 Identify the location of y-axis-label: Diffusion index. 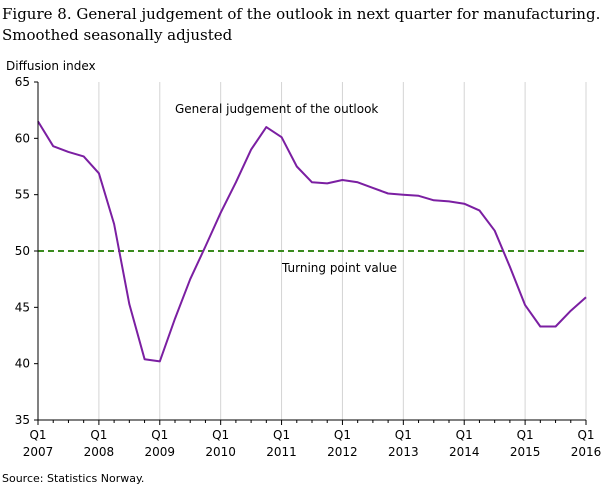
(51, 66).